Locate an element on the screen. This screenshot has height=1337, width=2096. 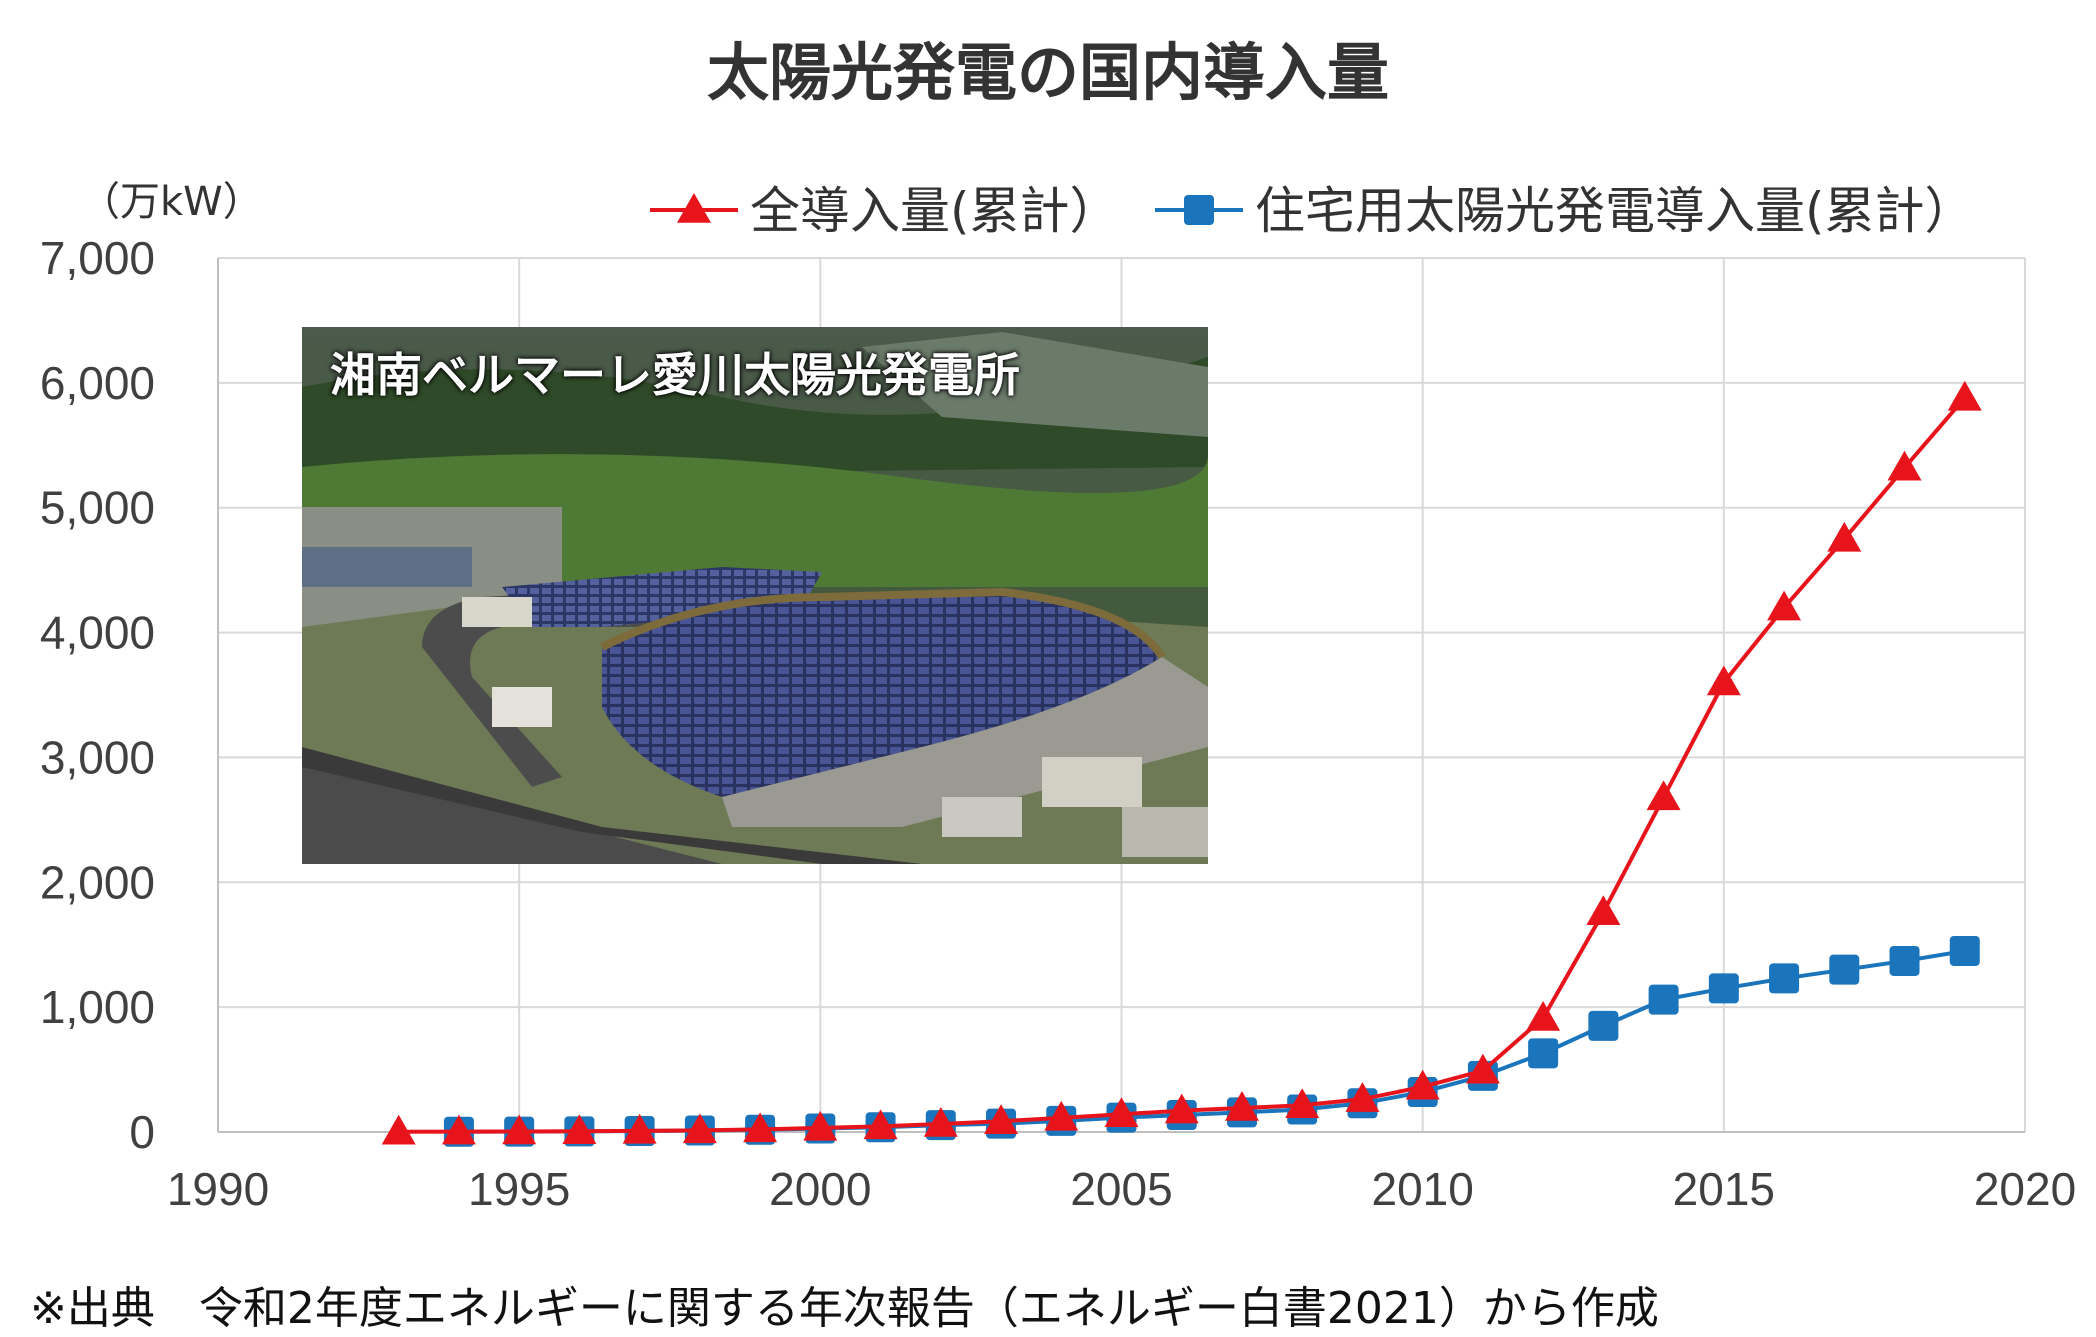
x-tick-label: 2015 is located at coordinates (1724, 1189).